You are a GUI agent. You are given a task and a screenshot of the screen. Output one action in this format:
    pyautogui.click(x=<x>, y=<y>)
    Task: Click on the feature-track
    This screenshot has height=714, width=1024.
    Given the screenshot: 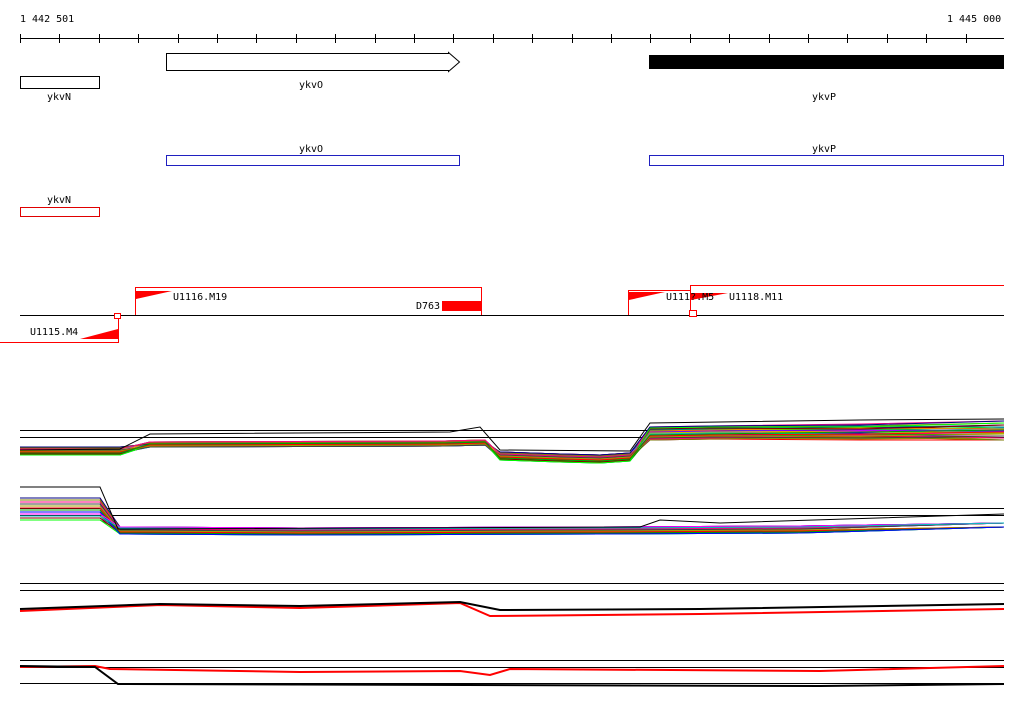 What is the action you would take?
    pyautogui.click(x=502, y=314)
    